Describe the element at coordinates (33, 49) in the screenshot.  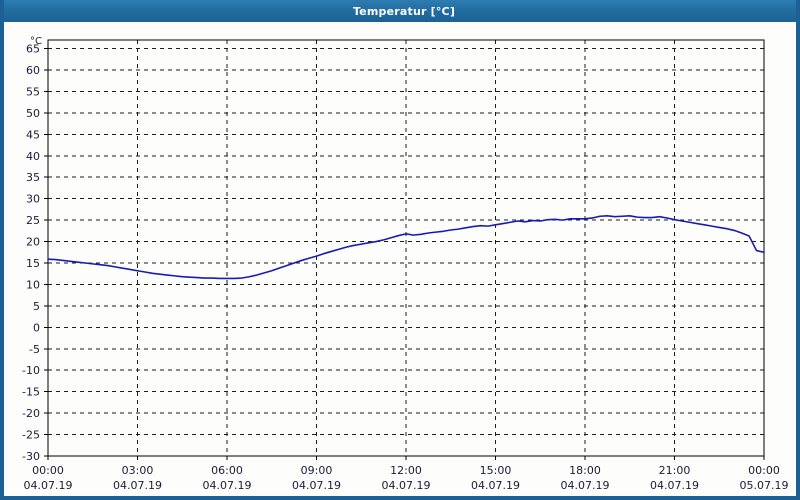
I see `y-axis-tick-label: 65` at that location.